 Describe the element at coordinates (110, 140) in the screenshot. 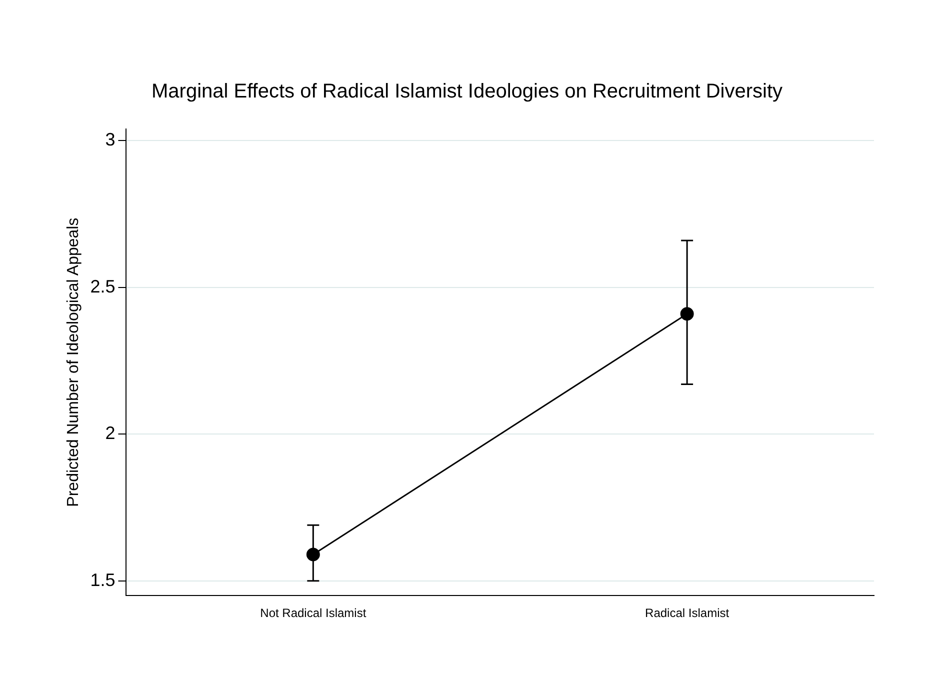

I see `y-tick-label: 3` at that location.